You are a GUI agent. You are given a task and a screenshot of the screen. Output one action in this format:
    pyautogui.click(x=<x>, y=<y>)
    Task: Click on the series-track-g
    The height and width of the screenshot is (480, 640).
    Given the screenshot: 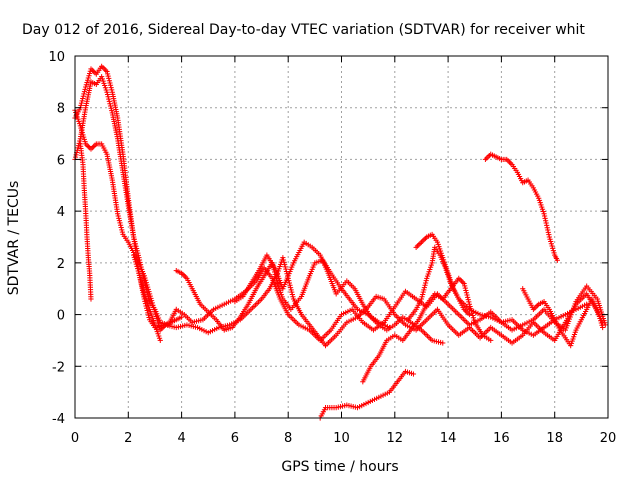 What is the action you would take?
    pyautogui.click(x=339, y=292)
    